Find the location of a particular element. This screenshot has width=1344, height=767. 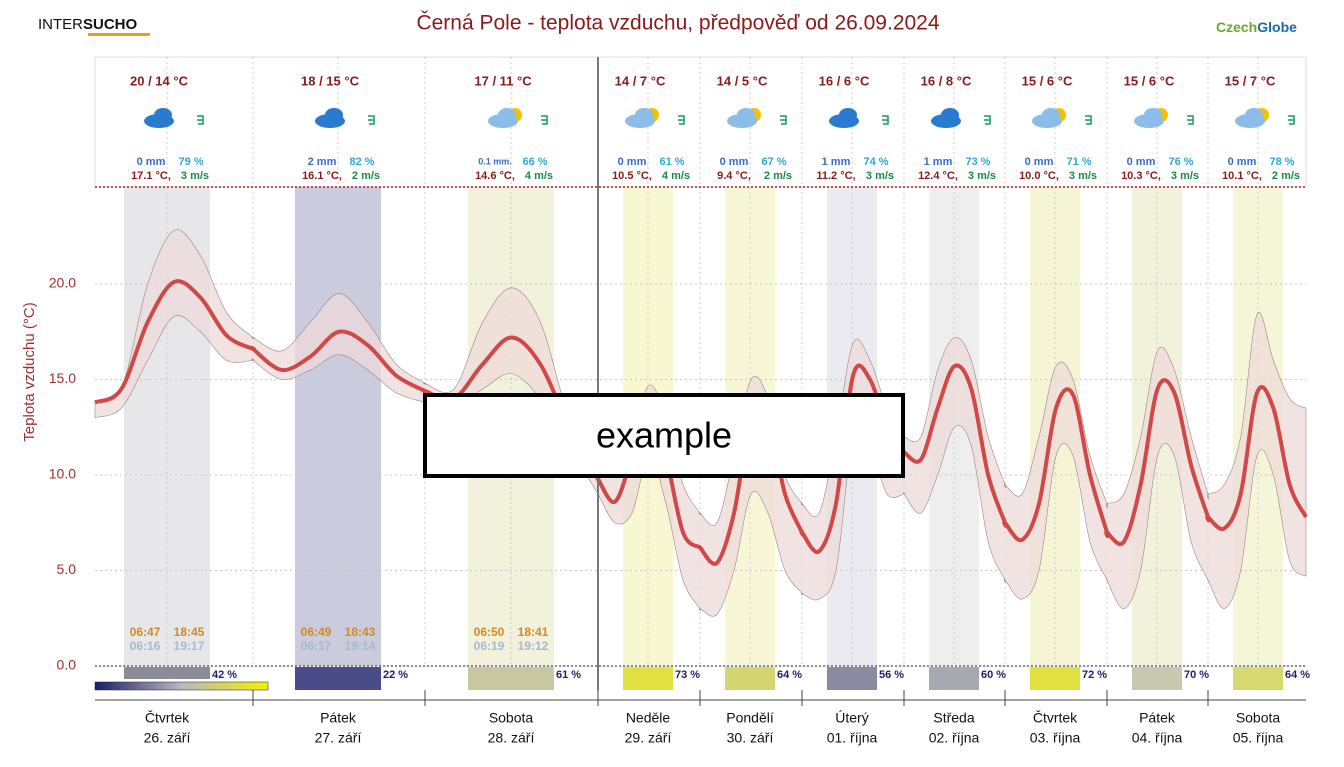

date: 02. října is located at coordinates (954, 738).